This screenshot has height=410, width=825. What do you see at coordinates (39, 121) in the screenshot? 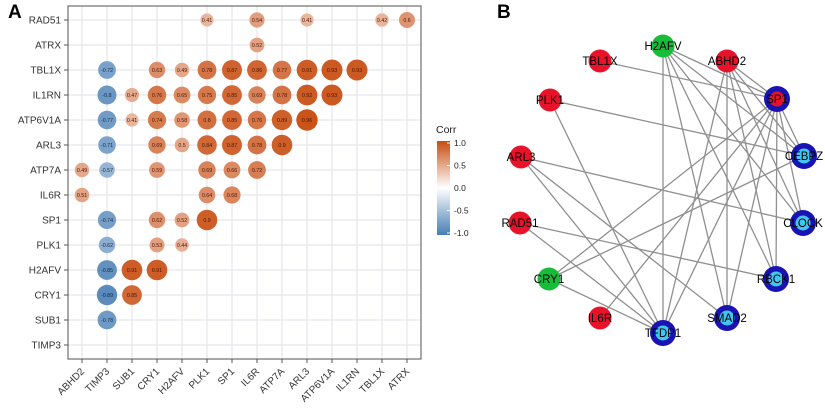
I see `y-axis-label: ATP6V1A` at bounding box center [39, 121].